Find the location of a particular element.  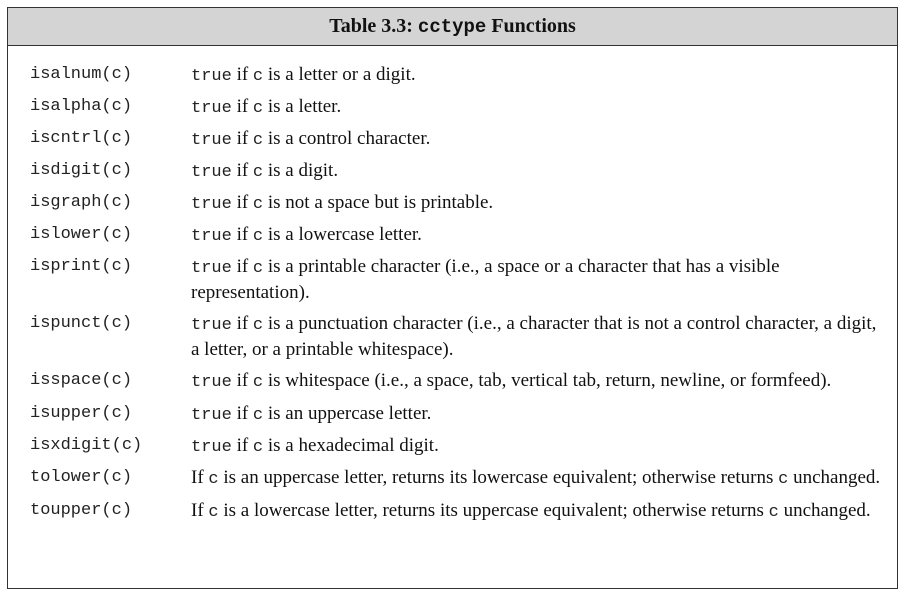

function-description: true if c is a letter or a digit. is located at coordinates (544, 76).